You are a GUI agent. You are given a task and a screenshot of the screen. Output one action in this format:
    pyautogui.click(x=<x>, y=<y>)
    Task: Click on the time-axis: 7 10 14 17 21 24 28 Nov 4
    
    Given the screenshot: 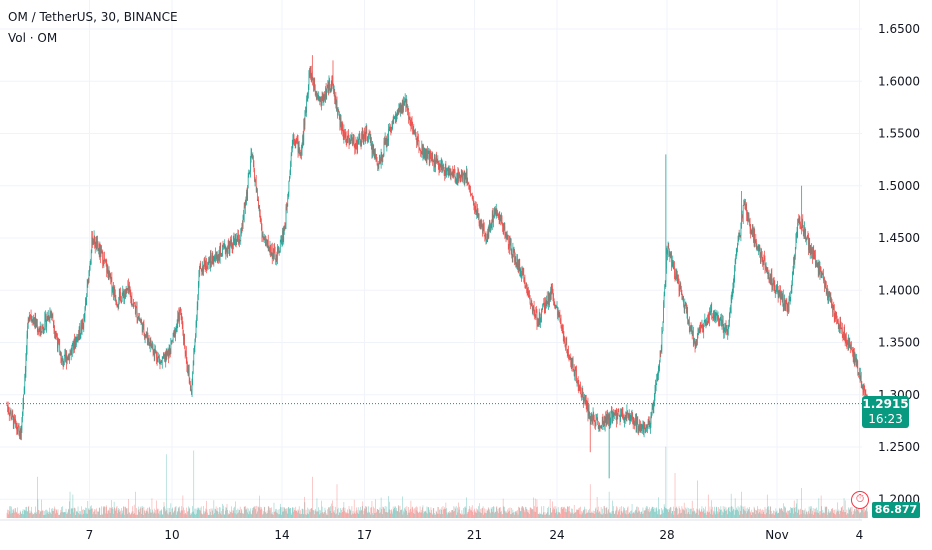 What is the action you would take?
    pyautogui.click(x=431, y=530)
    